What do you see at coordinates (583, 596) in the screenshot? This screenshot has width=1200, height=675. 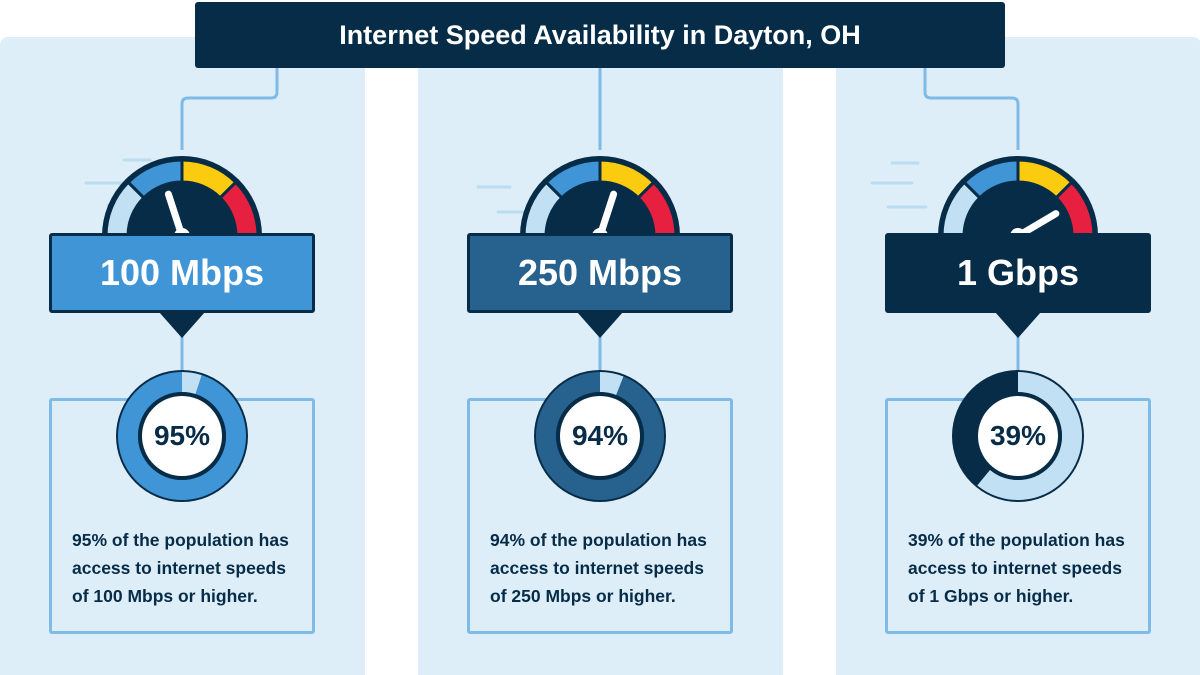 I see `description-line: of 250 Mbps or higher.` at bounding box center [583, 596].